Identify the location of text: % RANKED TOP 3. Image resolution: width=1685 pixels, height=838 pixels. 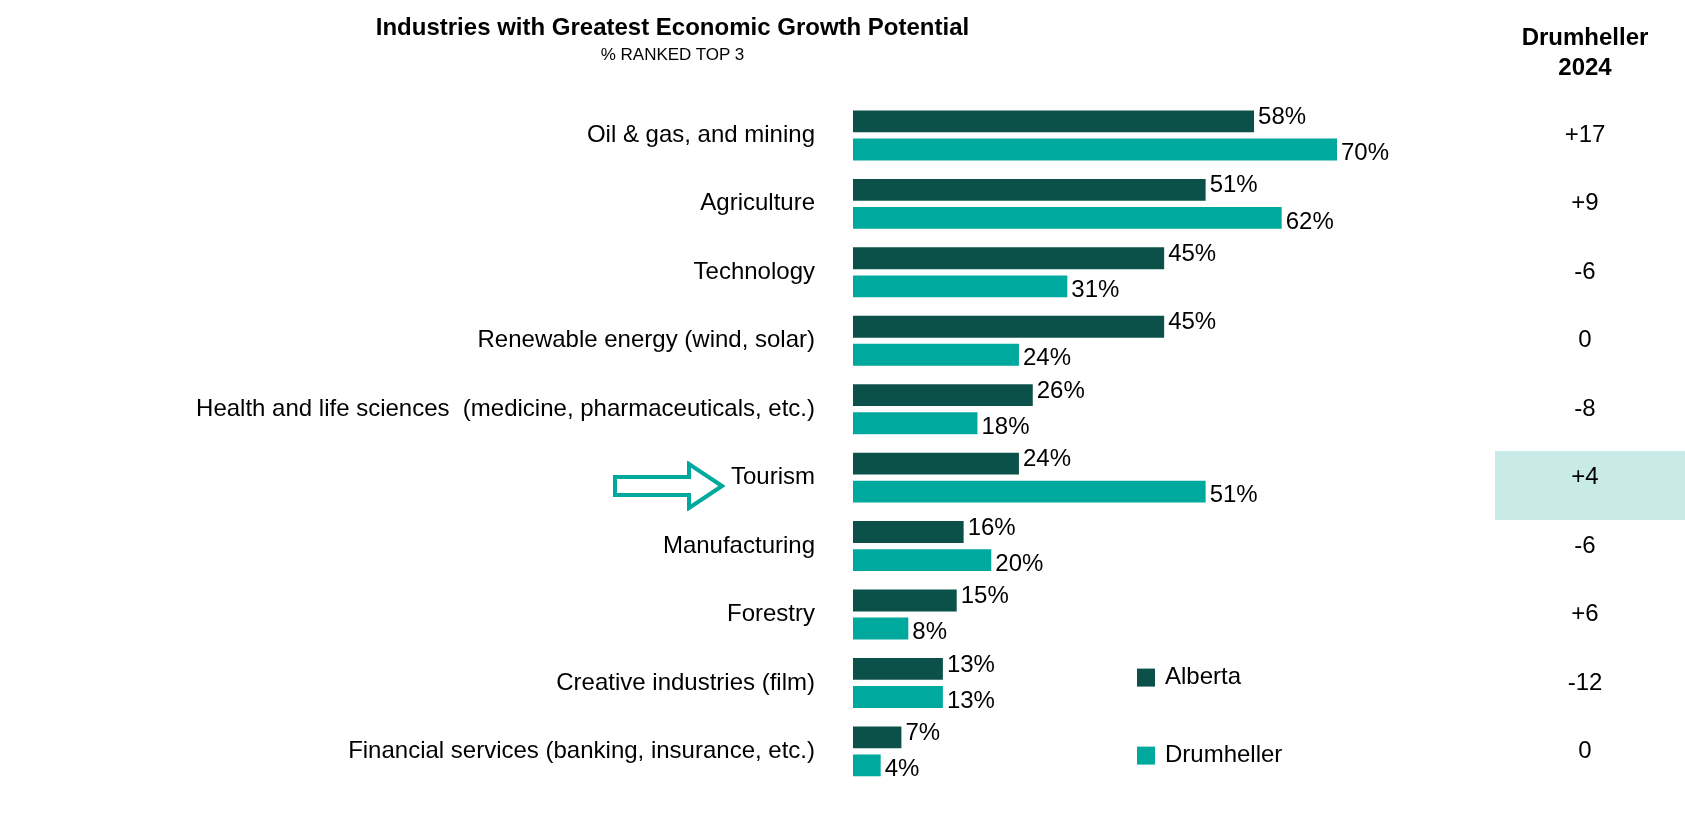
(672, 54).